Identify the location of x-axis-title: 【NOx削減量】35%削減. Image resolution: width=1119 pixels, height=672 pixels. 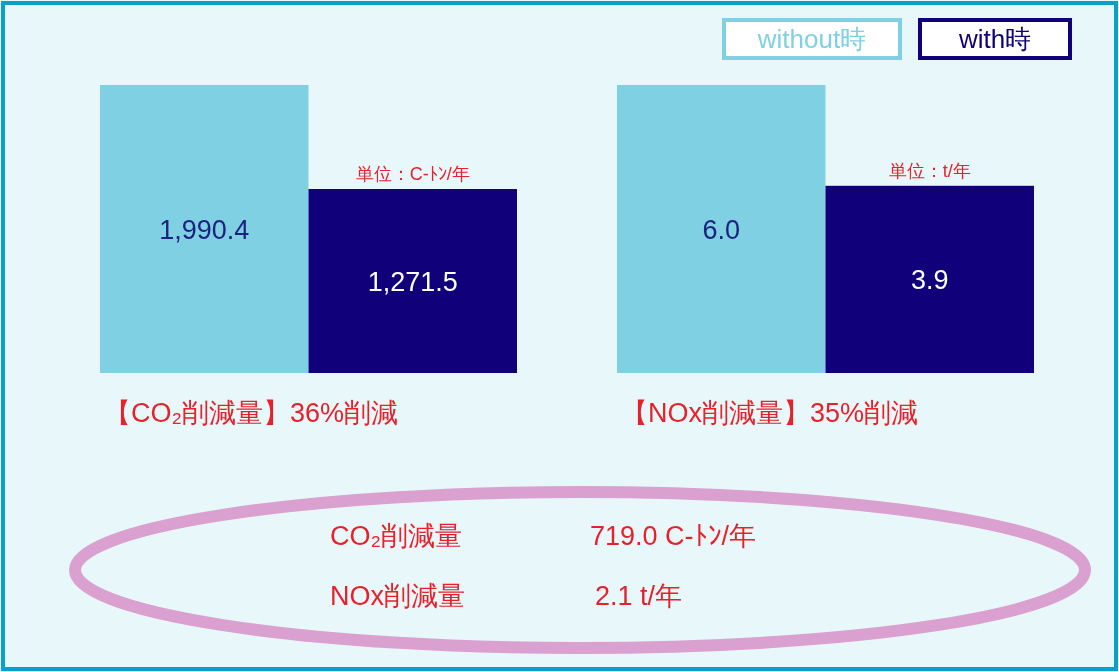
(770, 413).